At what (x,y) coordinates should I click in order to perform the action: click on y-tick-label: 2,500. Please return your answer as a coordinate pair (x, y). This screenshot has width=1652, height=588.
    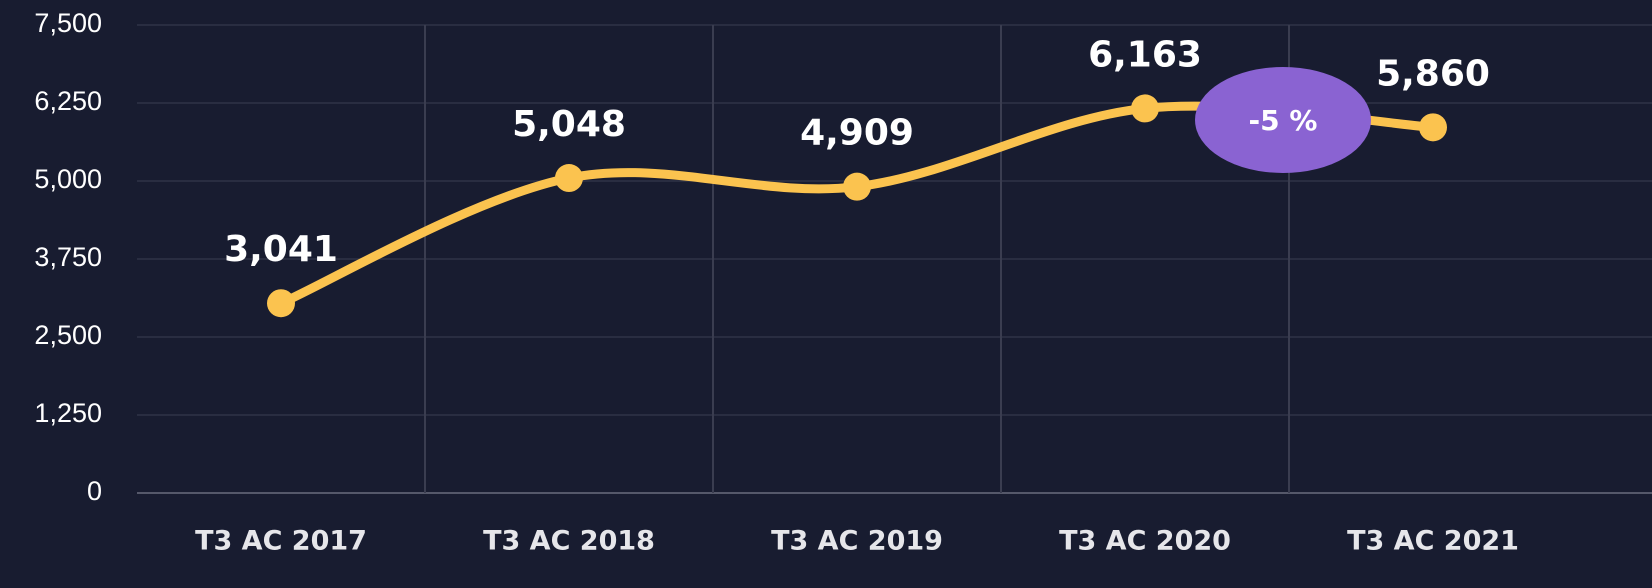
    Looking at the image, I should click on (68, 335).